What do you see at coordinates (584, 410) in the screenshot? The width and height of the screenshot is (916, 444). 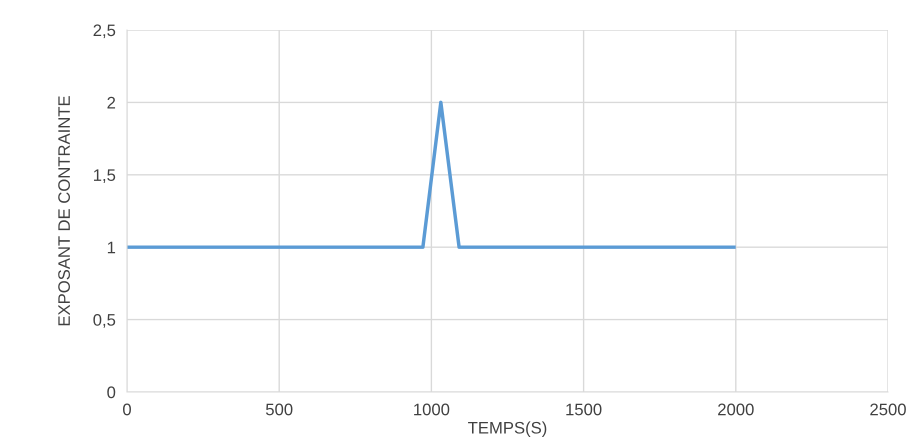 I see `x-tick-label: 1500` at bounding box center [584, 410].